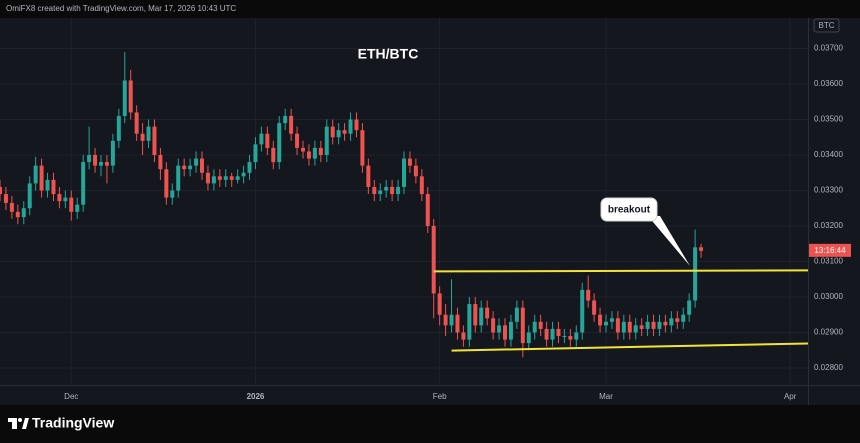 The height and width of the screenshot is (443, 860). What do you see at coordinates (440, 396) in the screenshot?
I see `x-tick-label: Feb` at bounding box center [440, 396].